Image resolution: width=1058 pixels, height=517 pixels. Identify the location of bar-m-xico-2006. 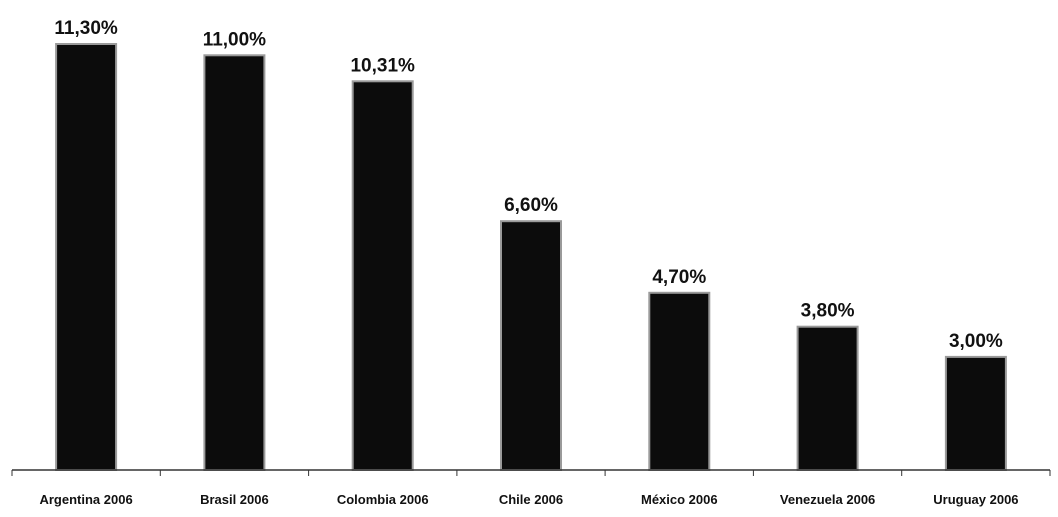
(679, 381).